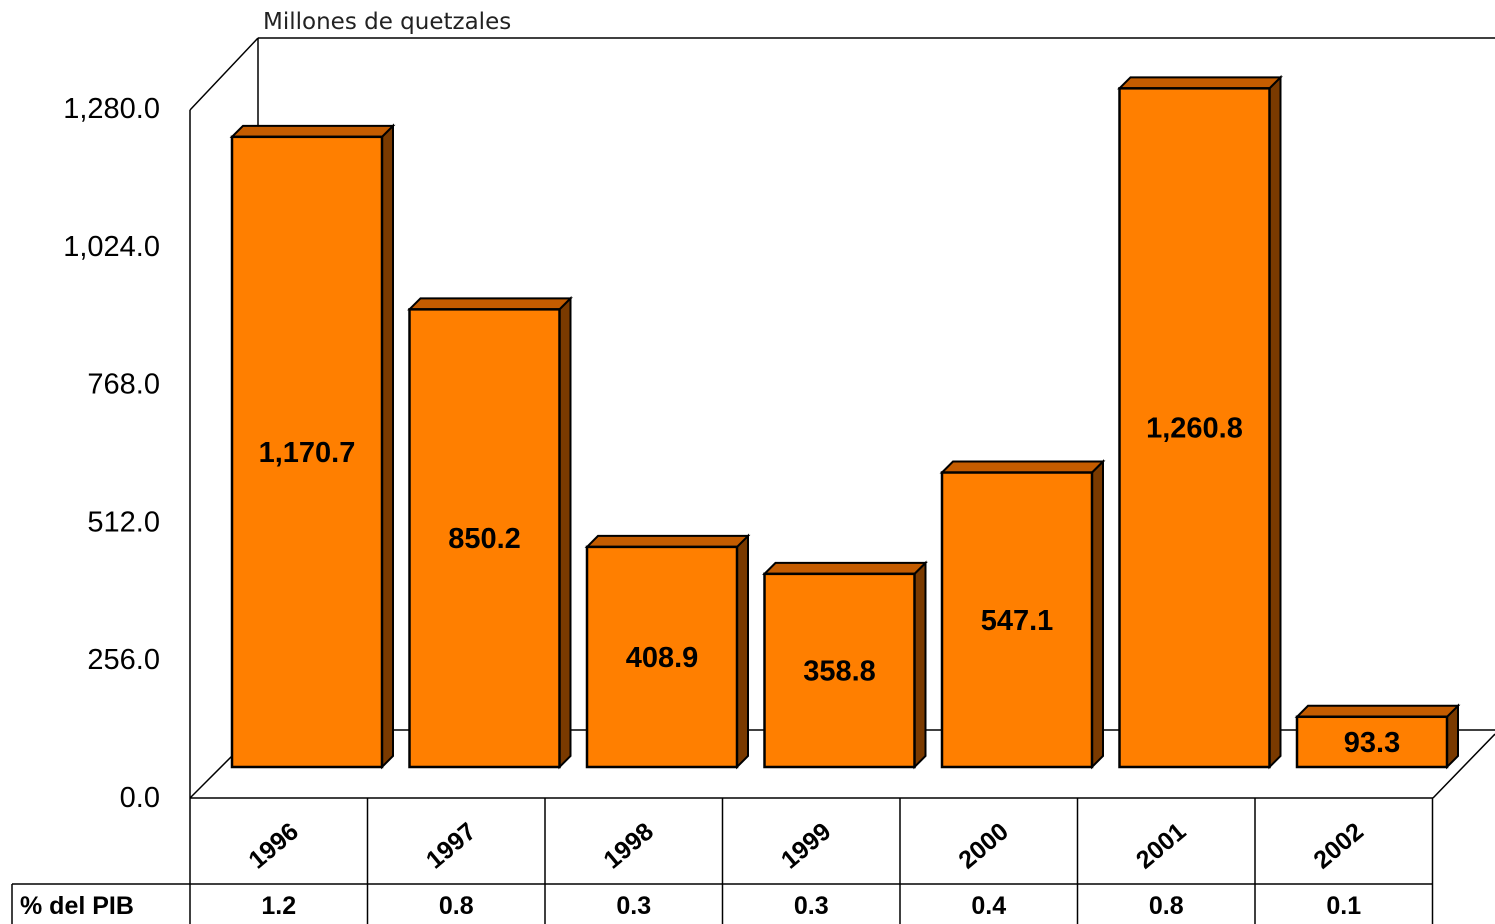 The image size is (1495, 924). Describe the element at coordinates (123, 660) in the screenshot. I see `y-tick-label: 256.0` at that location.